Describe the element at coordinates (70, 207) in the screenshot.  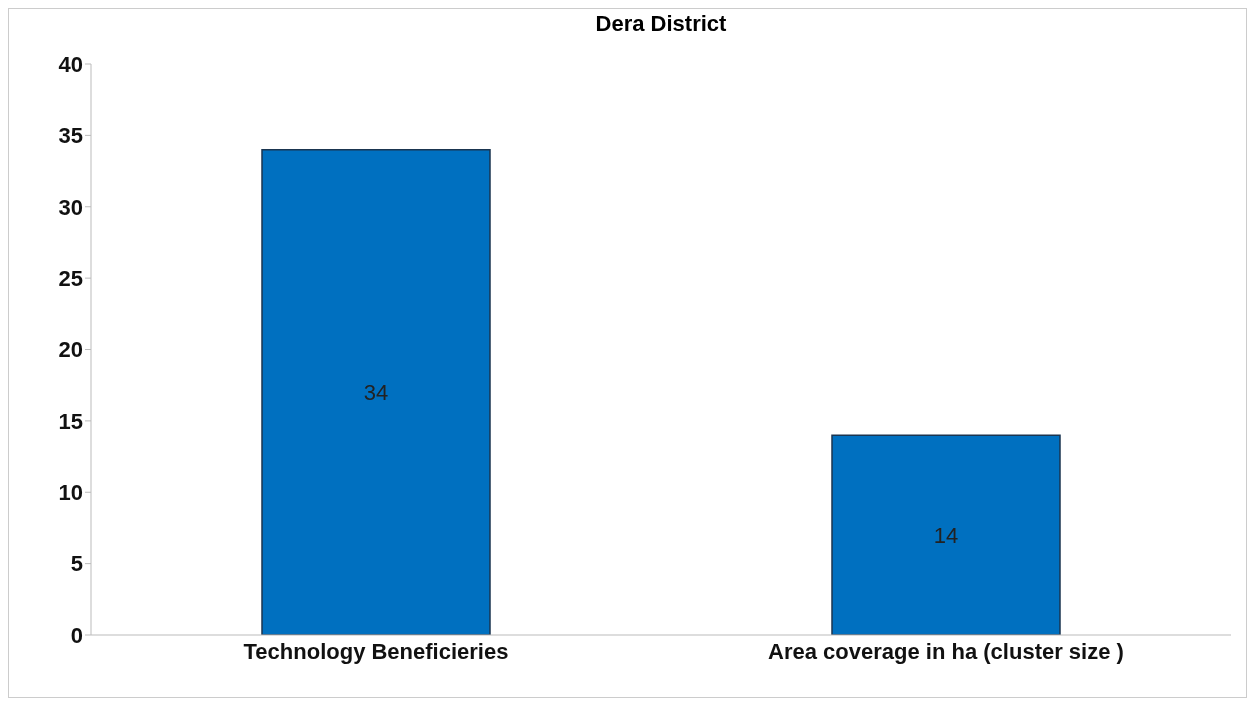
I see `y-tick-label: 30` at that location.